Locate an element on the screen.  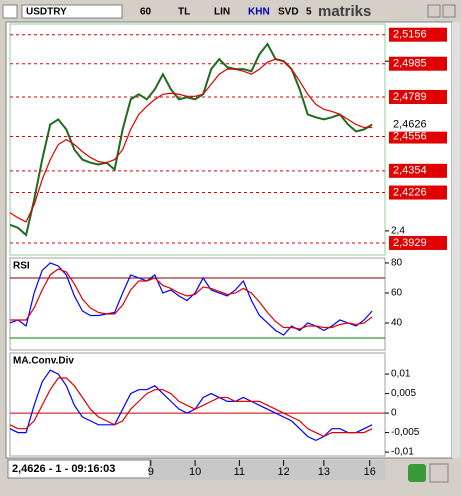
y-tick-label: 80 is located at coordinates (397, 263).